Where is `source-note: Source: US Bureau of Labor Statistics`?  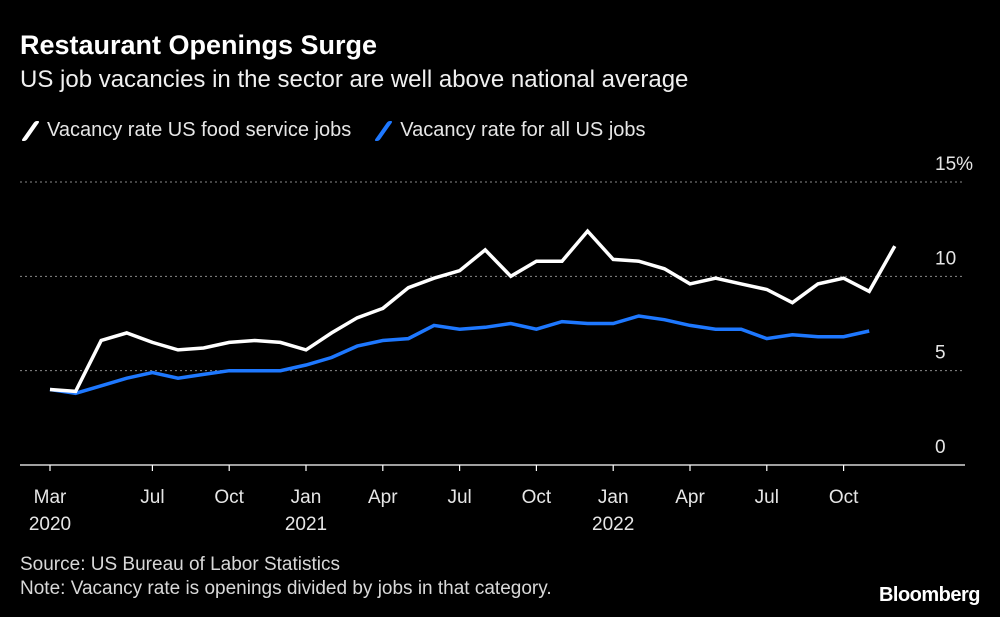 source-note: Source: US Bureau of Labor Statistics is located at coordinates (180, 564).